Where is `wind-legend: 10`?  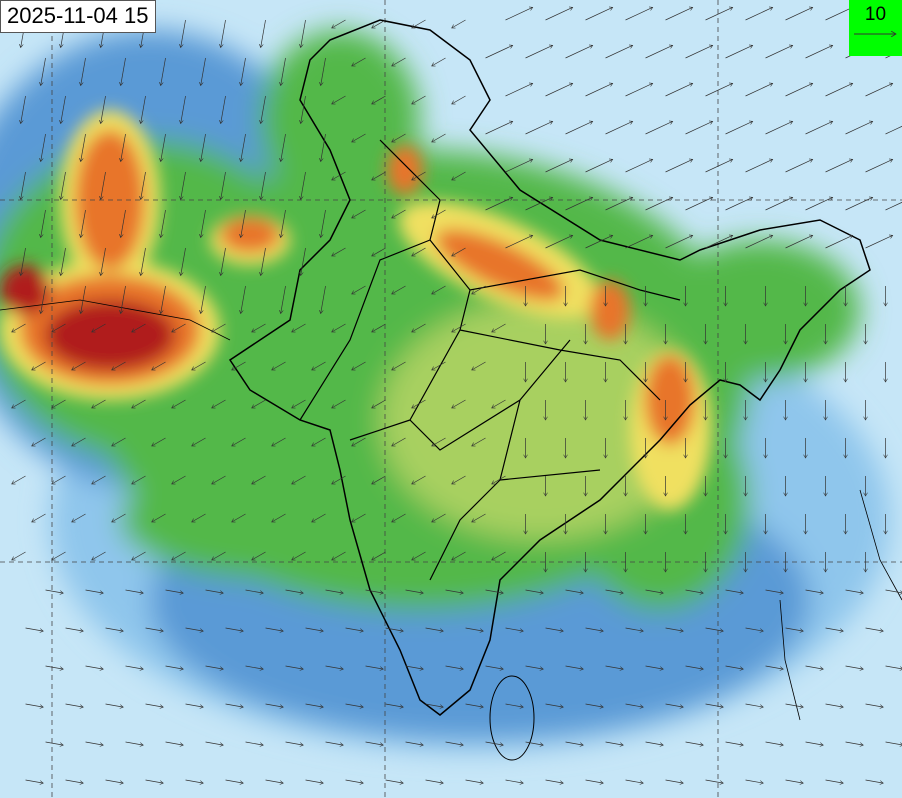 wind-legend: 10 is located at coordinates (875, 28).